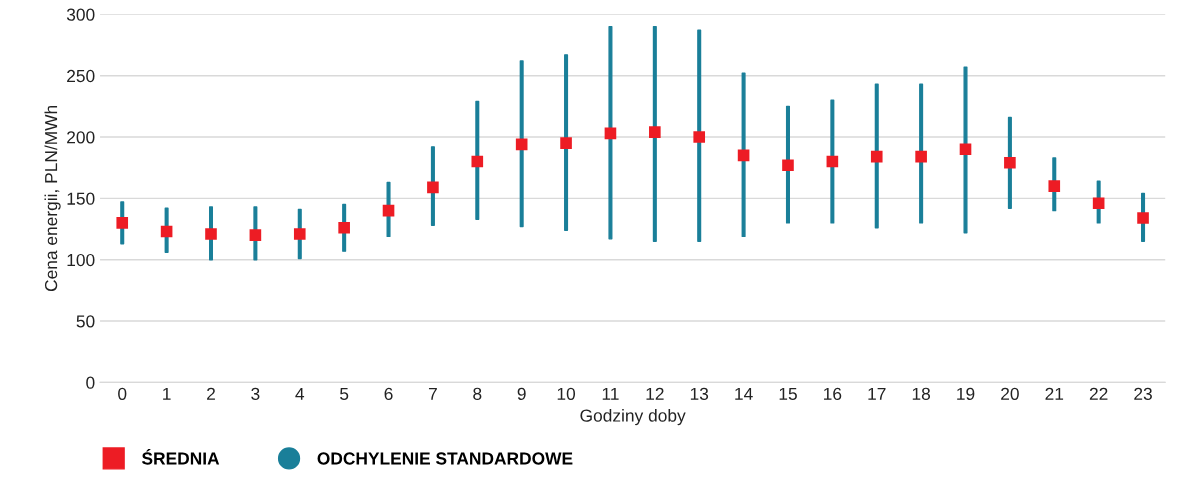 This screenshot has height=478, width=1177. What do you see at coordinates (81, 76) in the screenshot?
I see `y-tick-label: 250` at bounding box center [81, 76].